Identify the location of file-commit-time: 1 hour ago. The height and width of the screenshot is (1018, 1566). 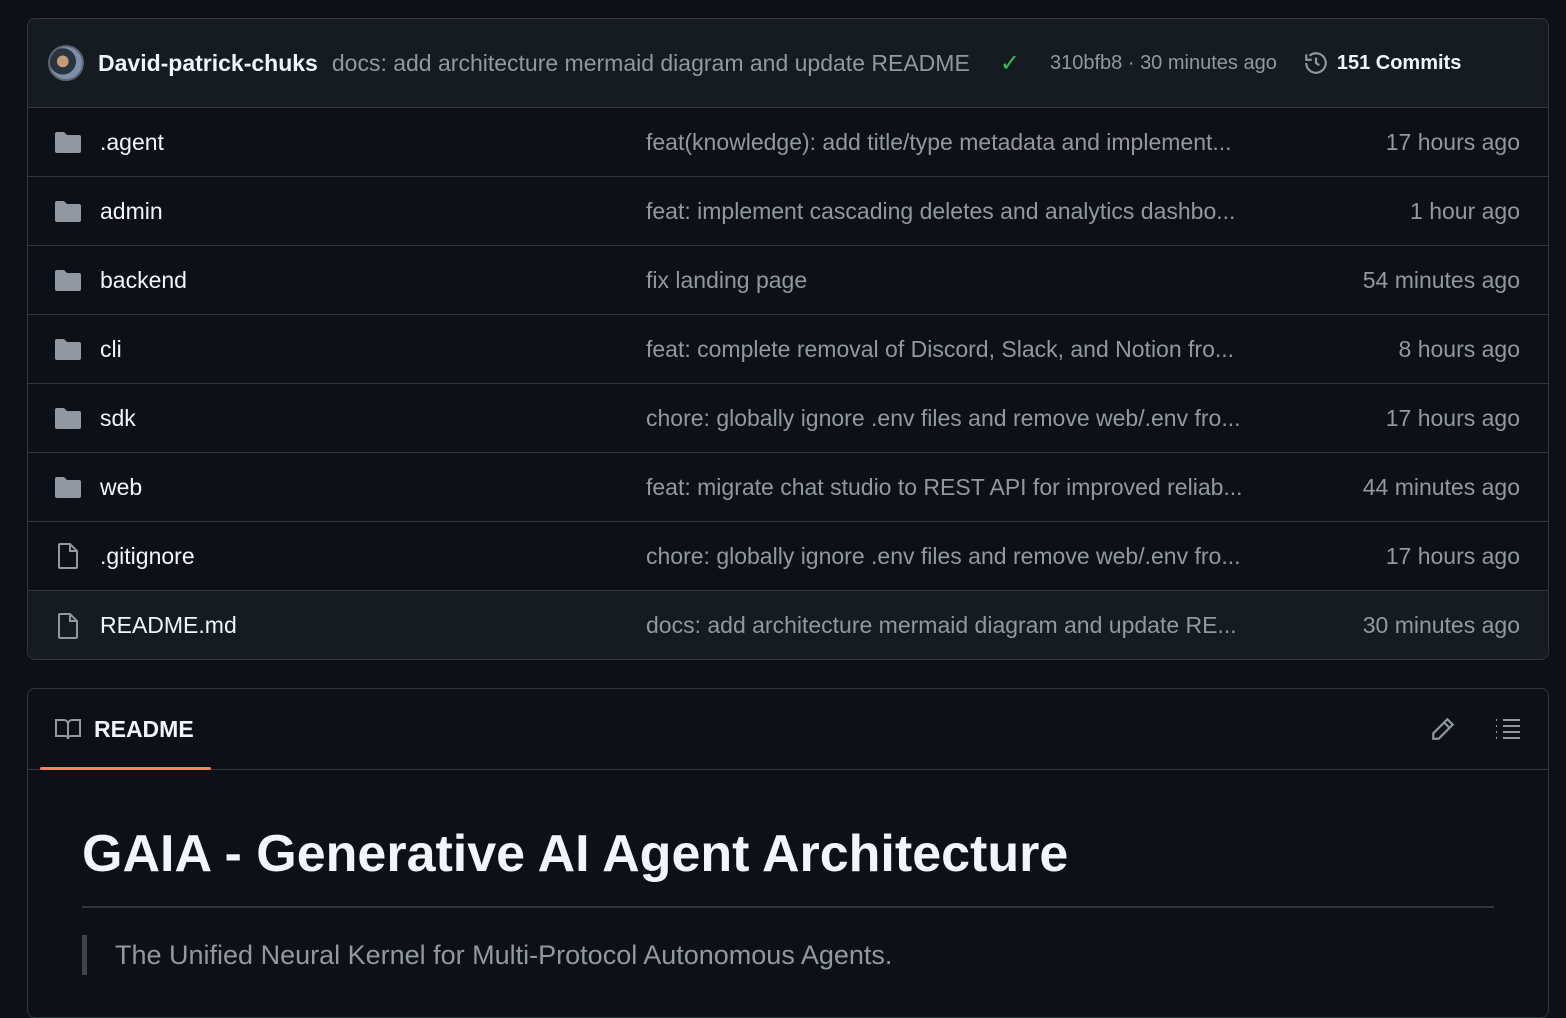
(1465, 210).